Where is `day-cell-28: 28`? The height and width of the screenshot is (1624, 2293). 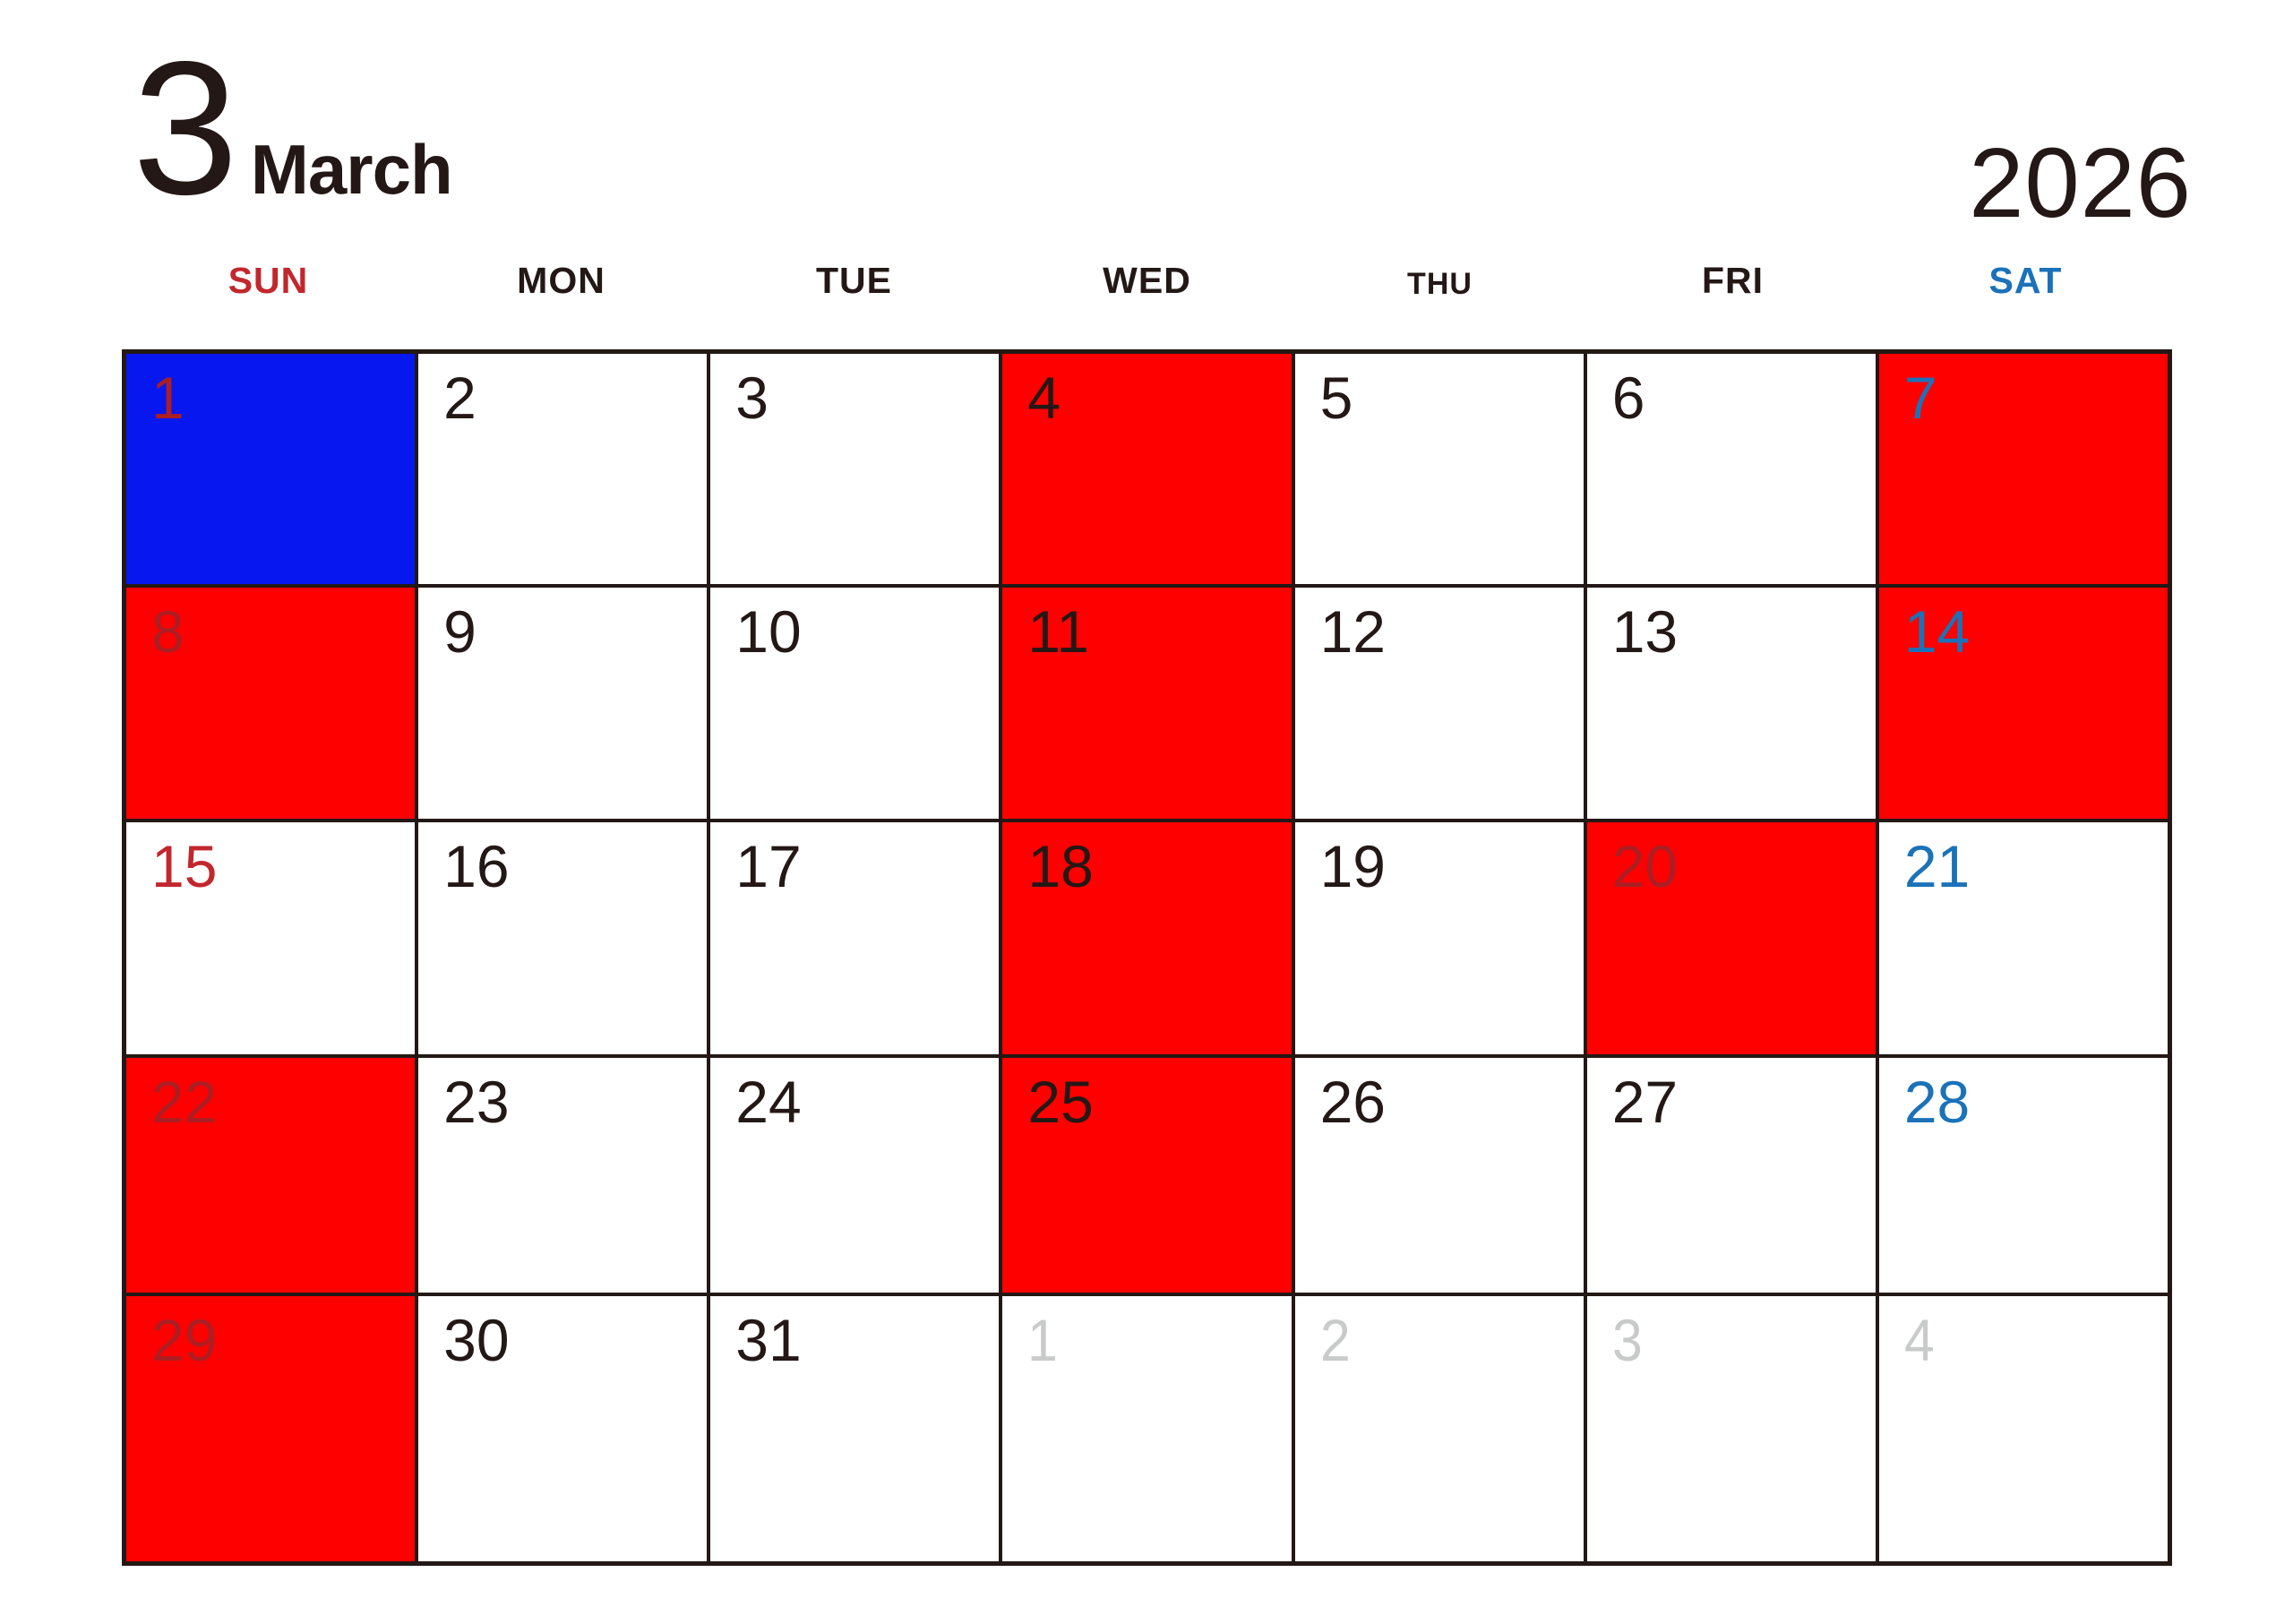 day-cell-28: 28 is located at coordinates (2023, 1175).